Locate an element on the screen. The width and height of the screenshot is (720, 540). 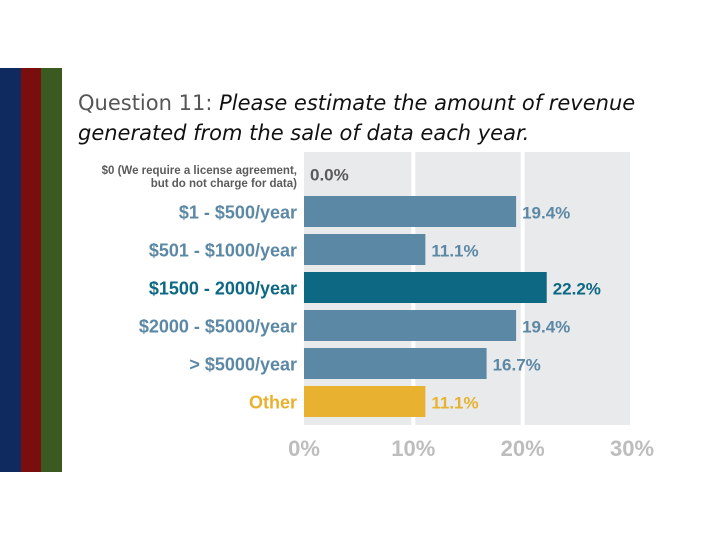
category-label-line: $0 (We require a license agreement, is located at coordinates (199, 171).